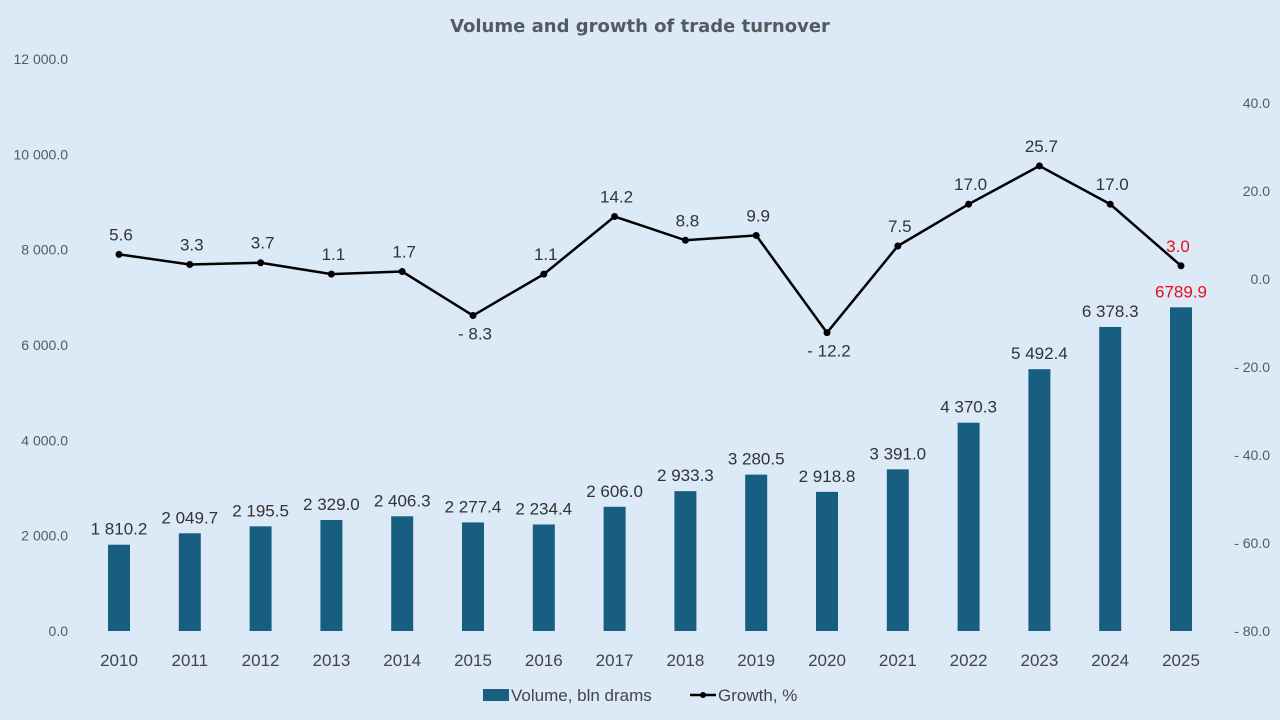  I want to click on volume-data-label: 2 049.7, so click(189, 517).